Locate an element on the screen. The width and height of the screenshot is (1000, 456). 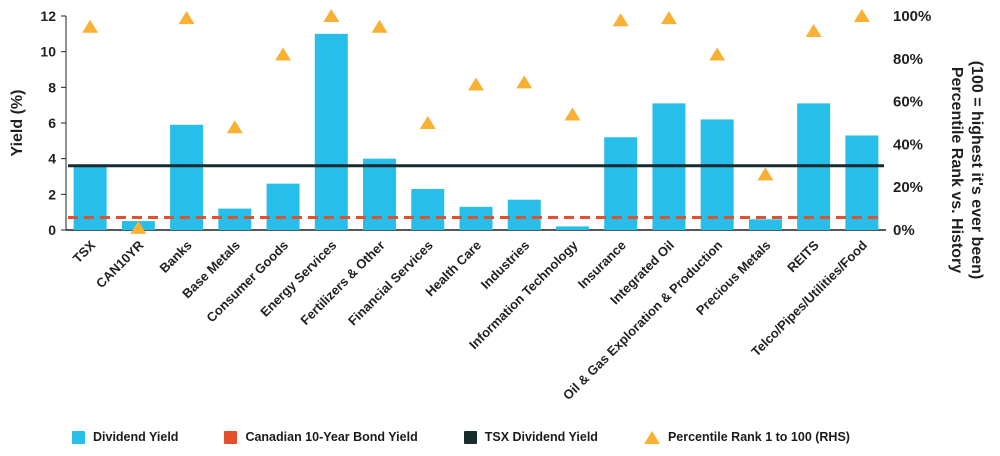
bar-oil-gas-exploration-production is located at coordinates (717, 174).